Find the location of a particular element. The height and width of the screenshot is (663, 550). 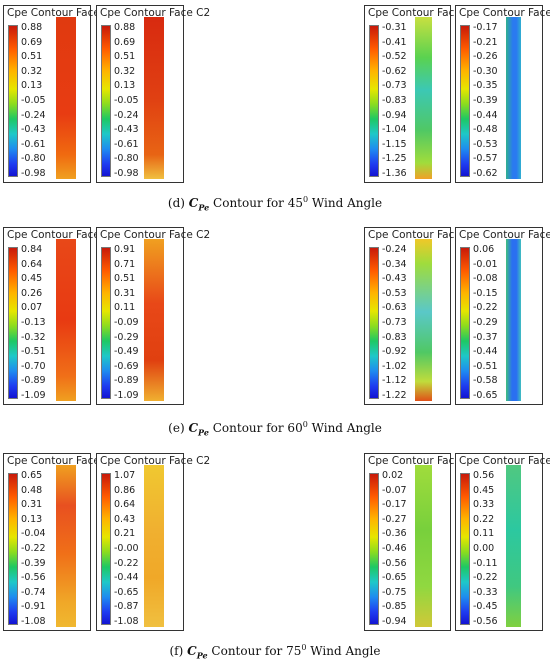

colorbar-tick-label: -1.15 is located at coordinates (394, 144).